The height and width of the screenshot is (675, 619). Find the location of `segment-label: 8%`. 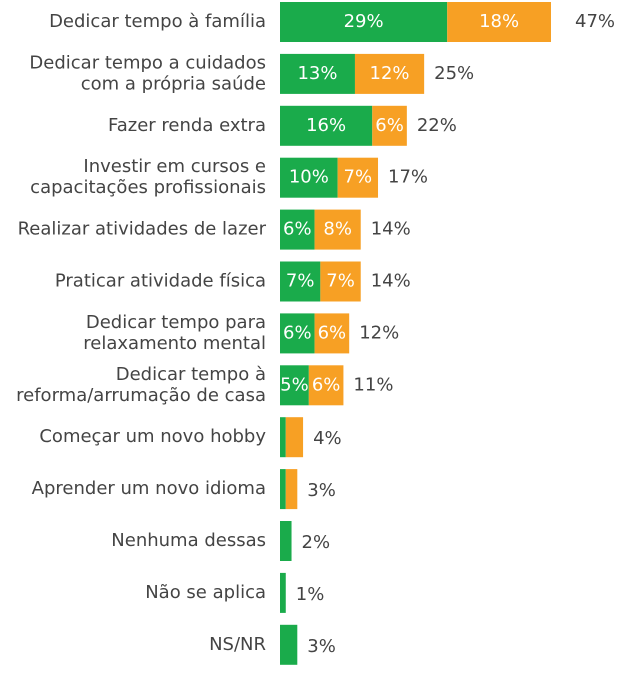

segment-label: 8% is located at coordinates (337, 229).